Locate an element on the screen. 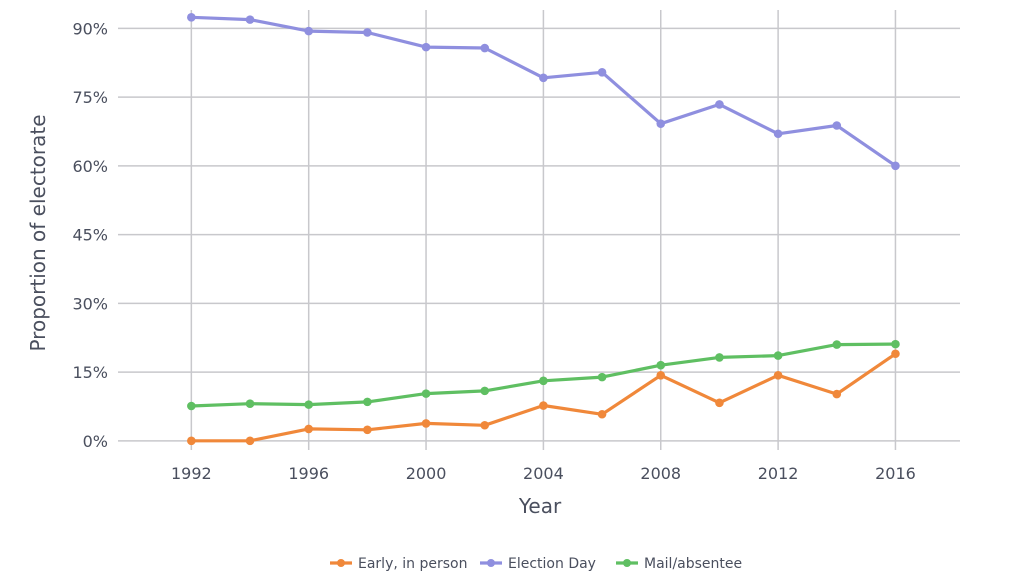 This screenshot has height=582, width=1010. y-tick-label: 75% is located at coordinates (90, 97).